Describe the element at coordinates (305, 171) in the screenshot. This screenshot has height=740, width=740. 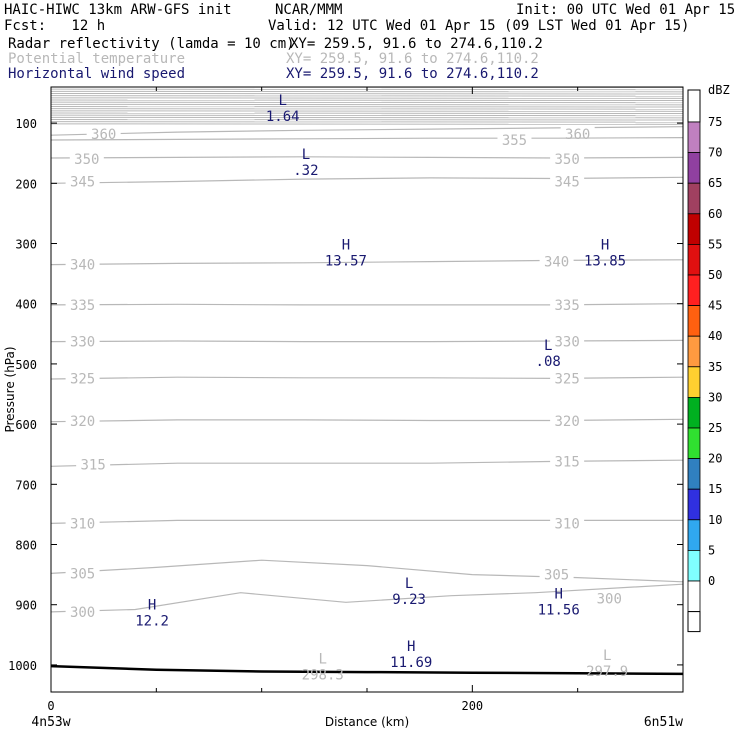
I see `marker-value: .32` at that location.